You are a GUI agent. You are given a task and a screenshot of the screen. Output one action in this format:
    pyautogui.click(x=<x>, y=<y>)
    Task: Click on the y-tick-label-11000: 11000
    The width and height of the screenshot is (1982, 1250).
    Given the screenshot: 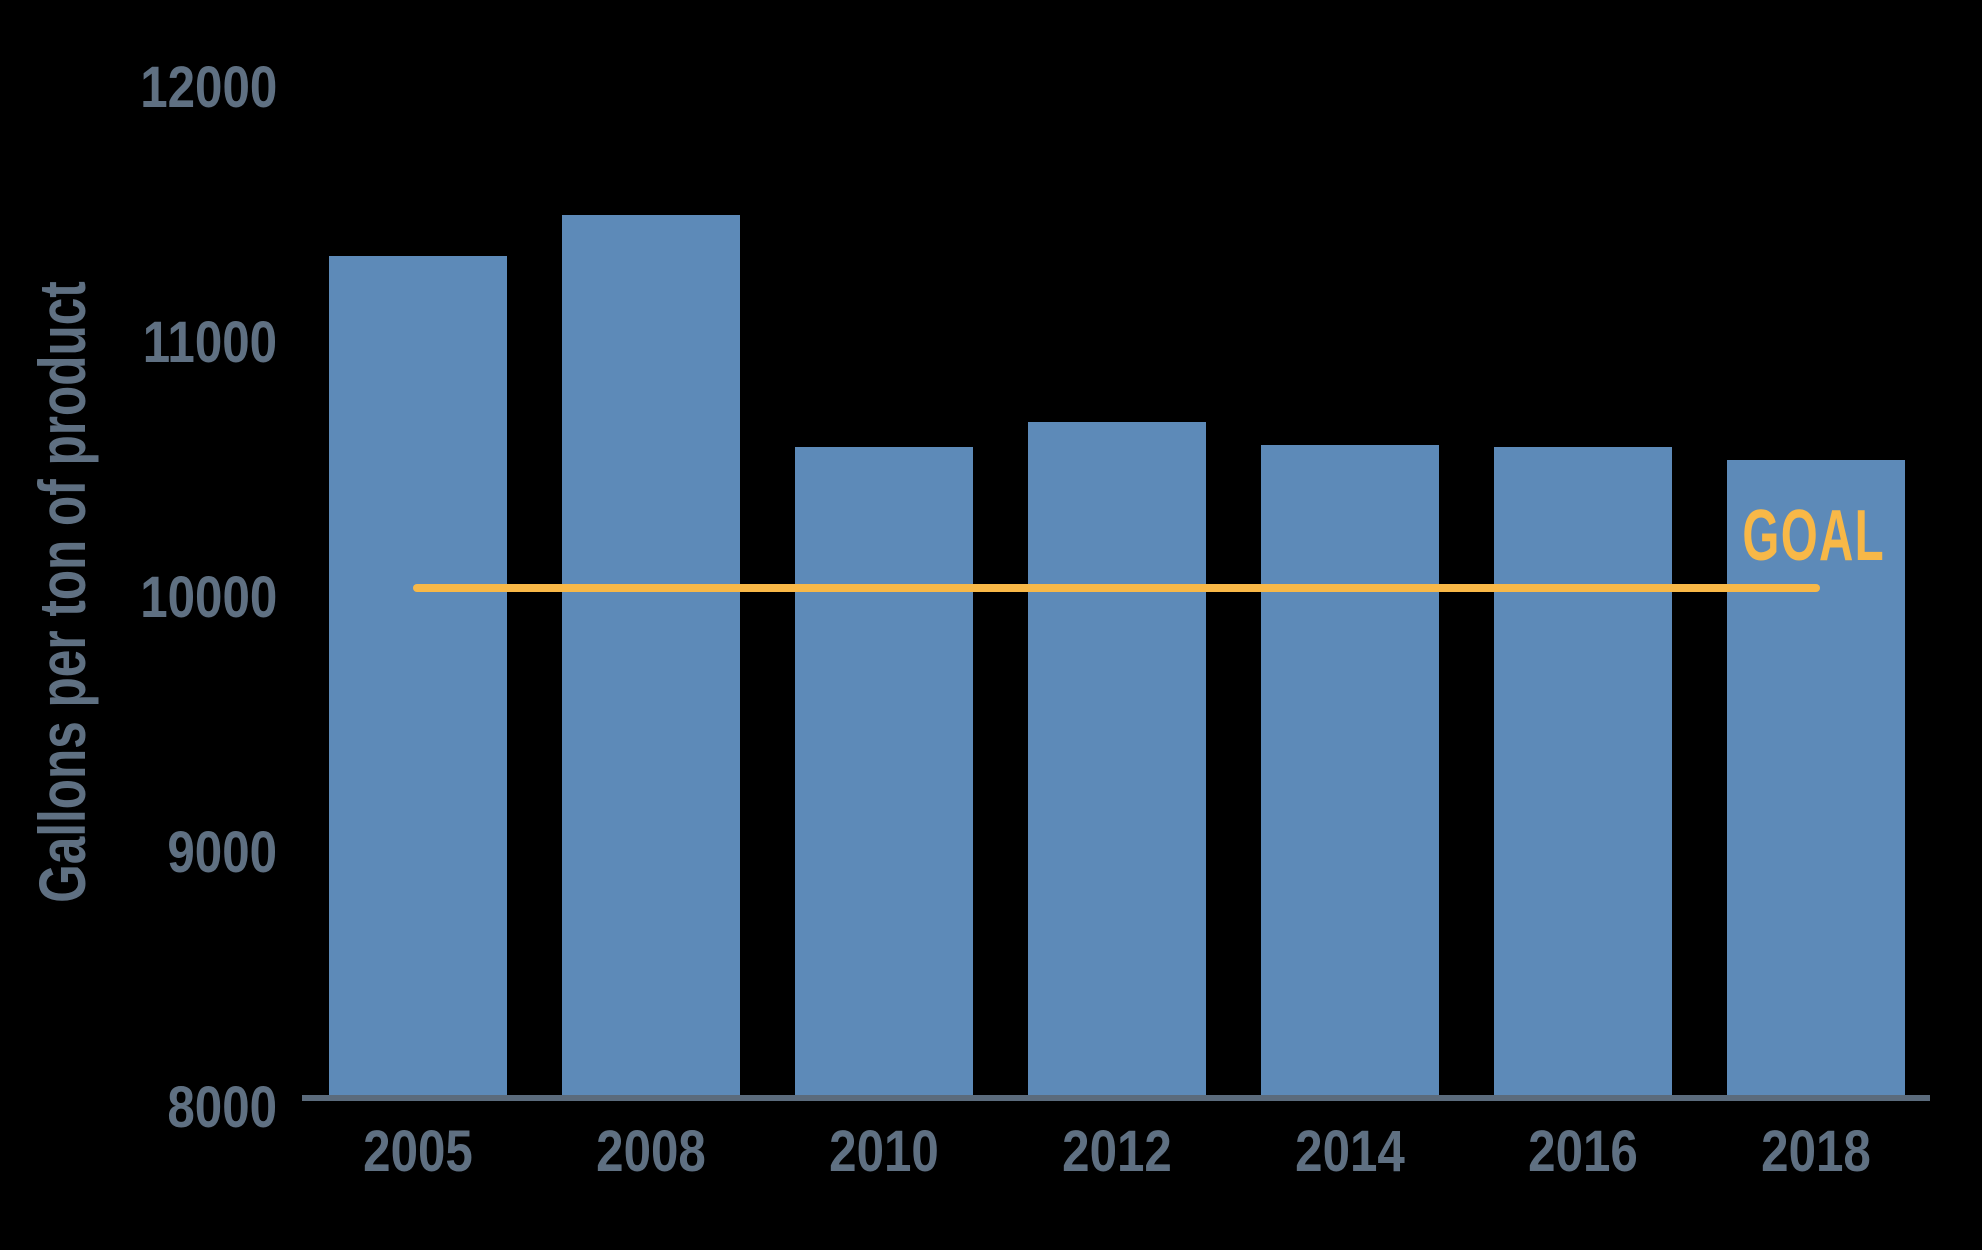 What is the action you would take?
    pyautogui.click(x=209, y=342)
    